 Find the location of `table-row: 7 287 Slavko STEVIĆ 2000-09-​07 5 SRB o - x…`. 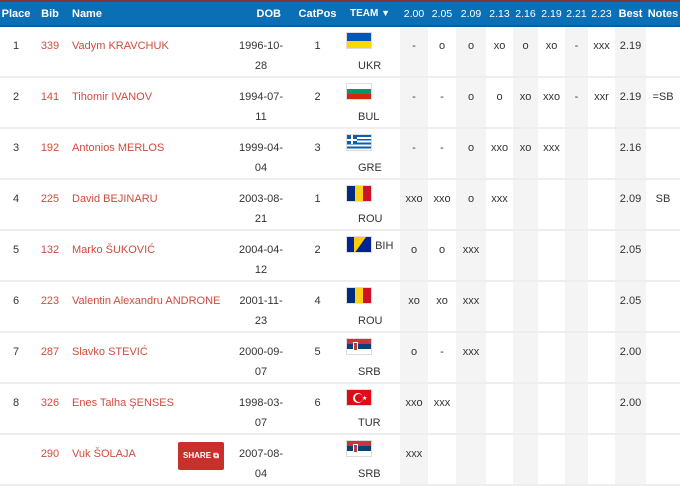

table-row: 7 287 Slavko STEVIĆ 2000-09-​07 5 SRB o - x… is located at coordinates (340, 358).